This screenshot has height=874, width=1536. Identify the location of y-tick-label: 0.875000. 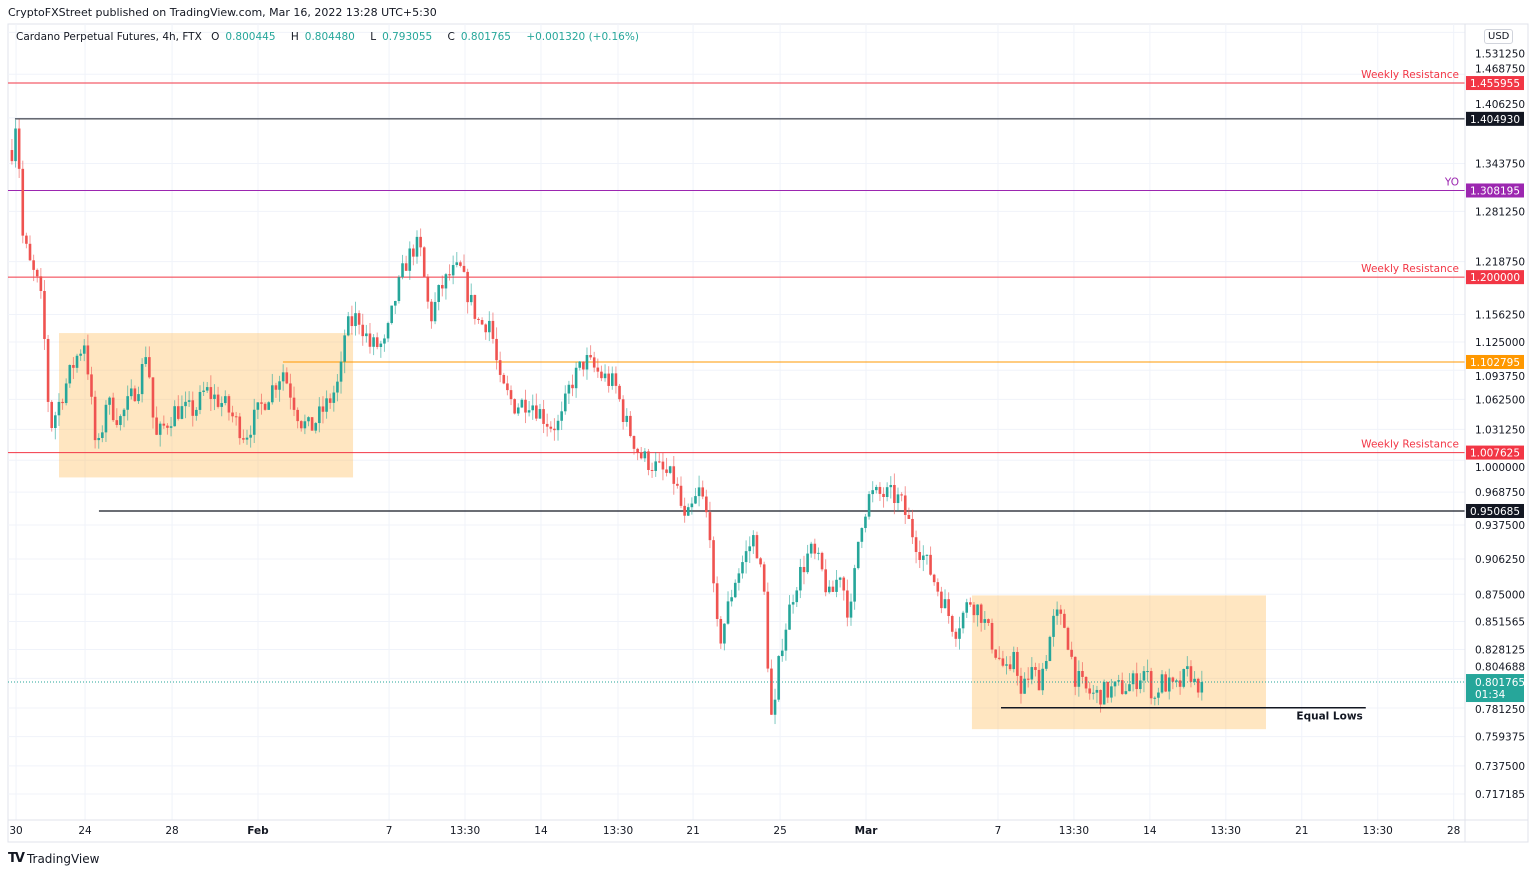
(1500, 595).